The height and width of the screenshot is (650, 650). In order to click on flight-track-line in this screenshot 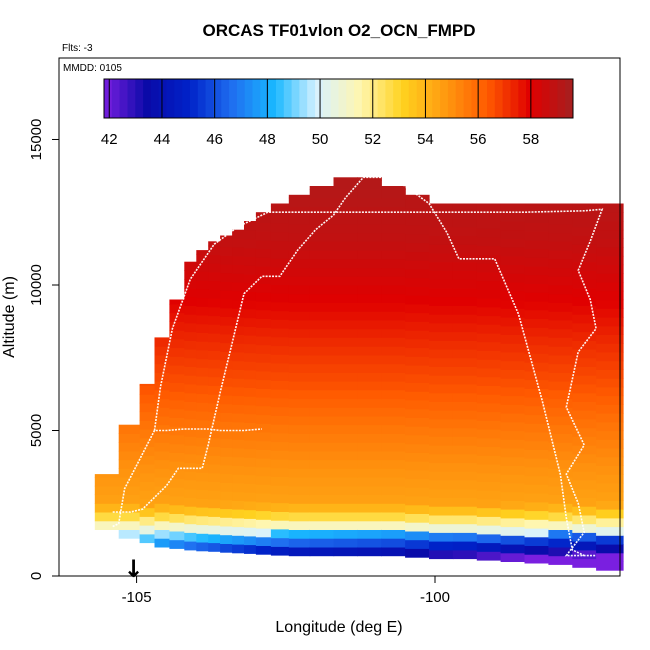, I will do `click(187, 478)`.